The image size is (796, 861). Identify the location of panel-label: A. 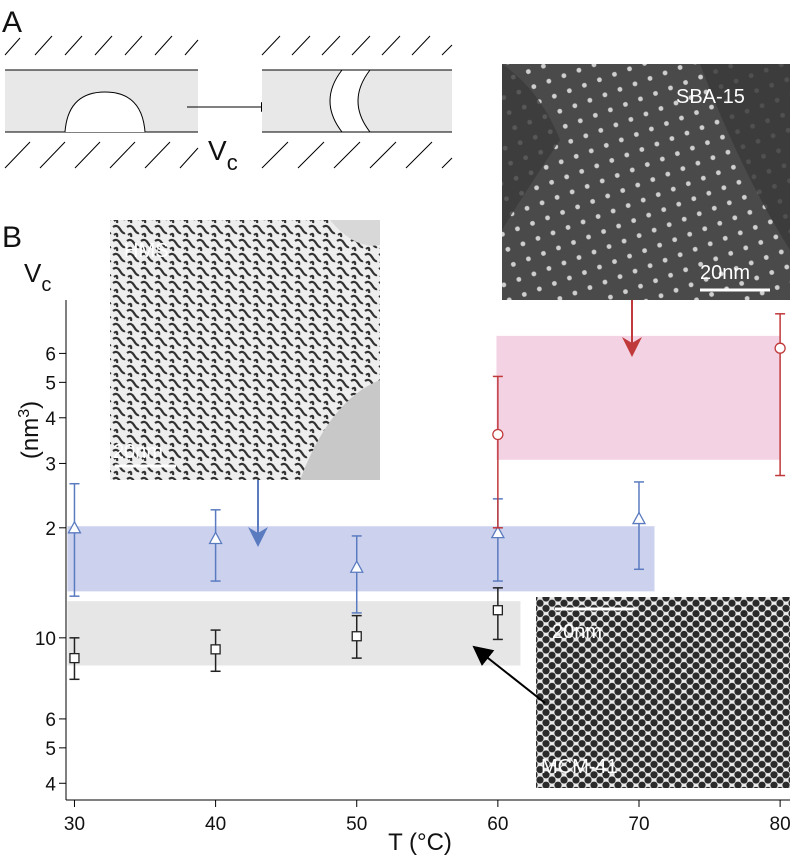
(12, 22).